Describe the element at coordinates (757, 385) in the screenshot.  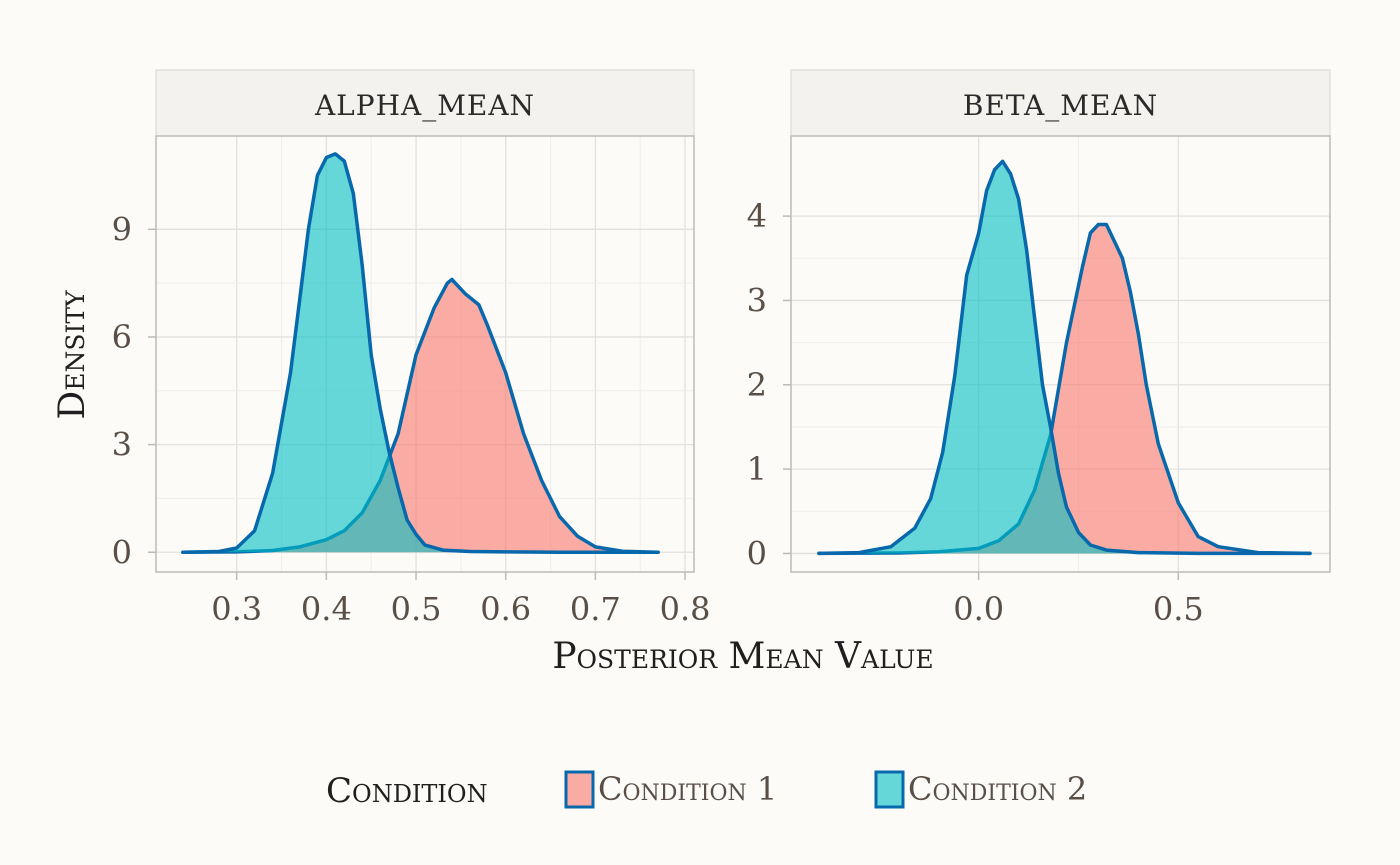
I see `y-tick-label: 2` at that location.